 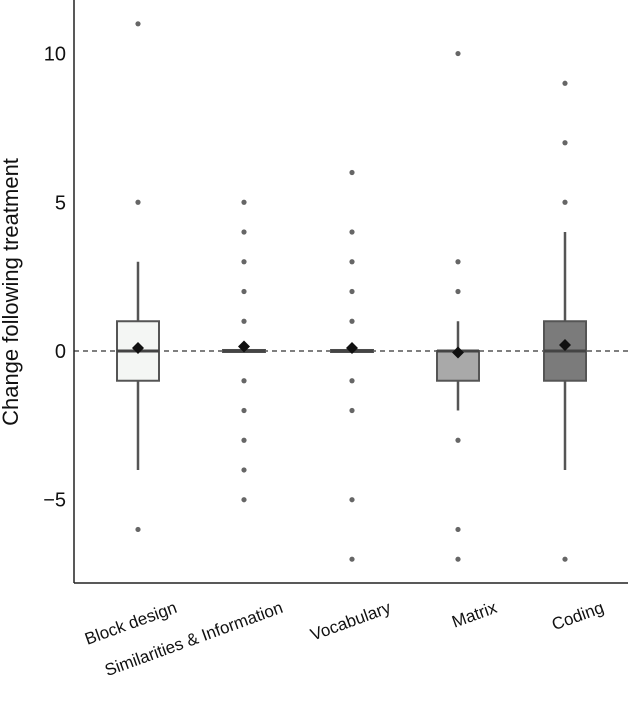 I want to click on box-2-mean-marker, so click(x=244, y=346).